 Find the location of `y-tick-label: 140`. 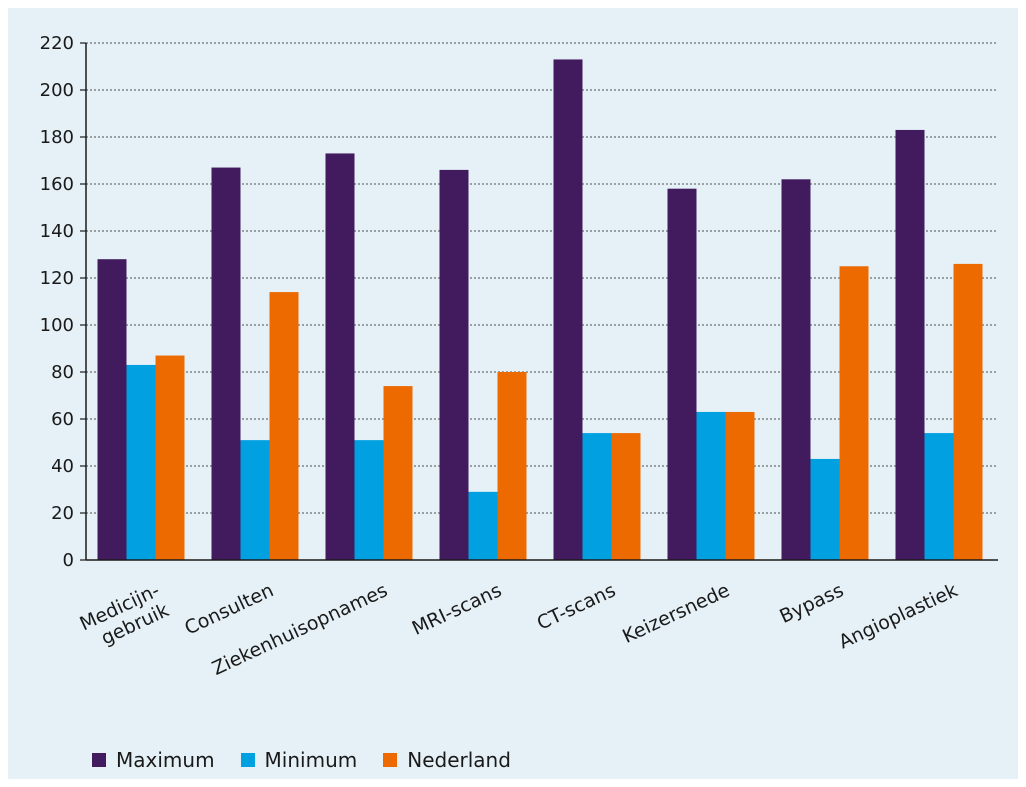

y-tick-label: 140 is located at coordinates (57, 231).